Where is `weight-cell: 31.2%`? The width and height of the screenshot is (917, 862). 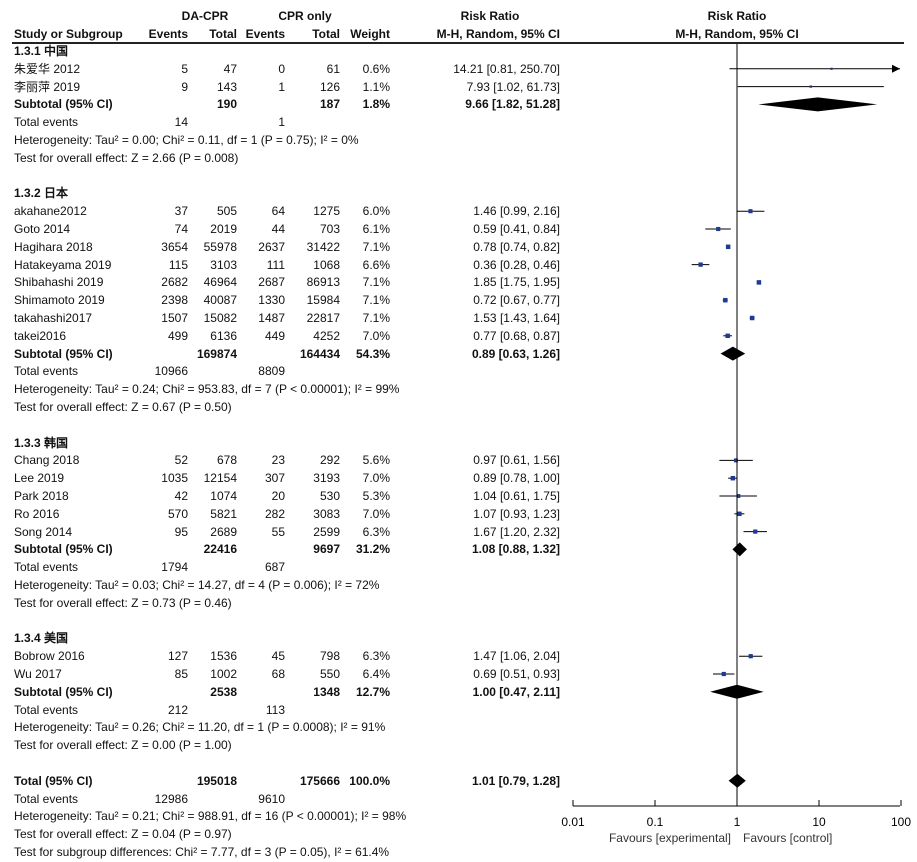 weight-cell: 31.2% is located at coordinates (372, 549).